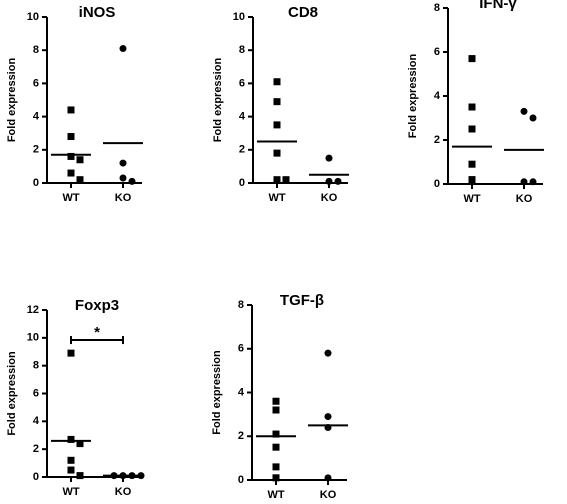 This screenshot has width=567, height=504. Describe the element at coordinates (302, 300) in the screenshot. I see `chart-title: TGF-β` at that location.